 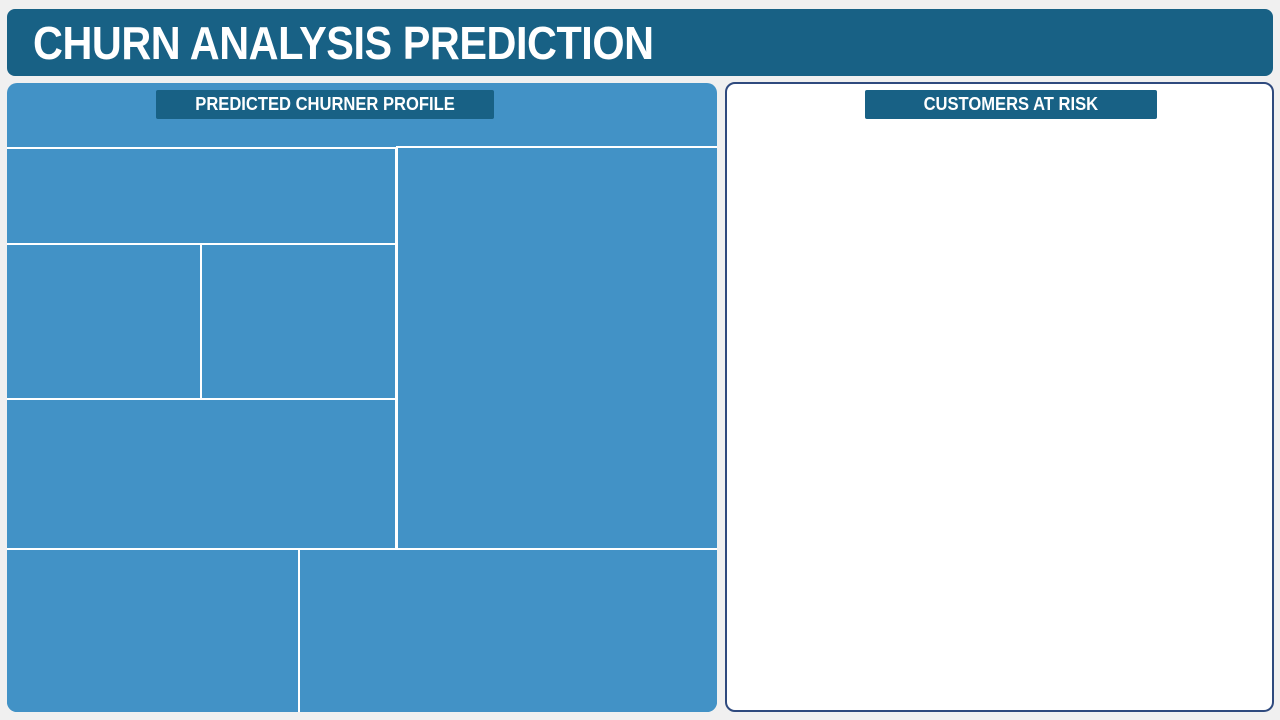 What do you see at coordinates (105, 322) in the screenshot?
I see `profile-tile-middle-left` at bounding box center [105, 322].